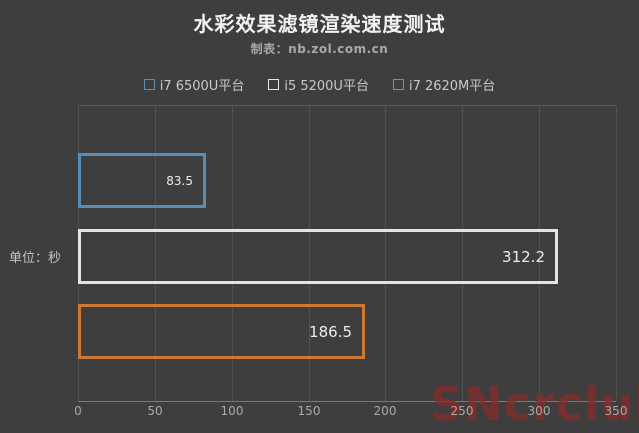 The image size is (639, 433). What do you see at coordinates (155, 411) in the screenshot?
I see `x-tick-label: 50` at bounding box center [155, 411].